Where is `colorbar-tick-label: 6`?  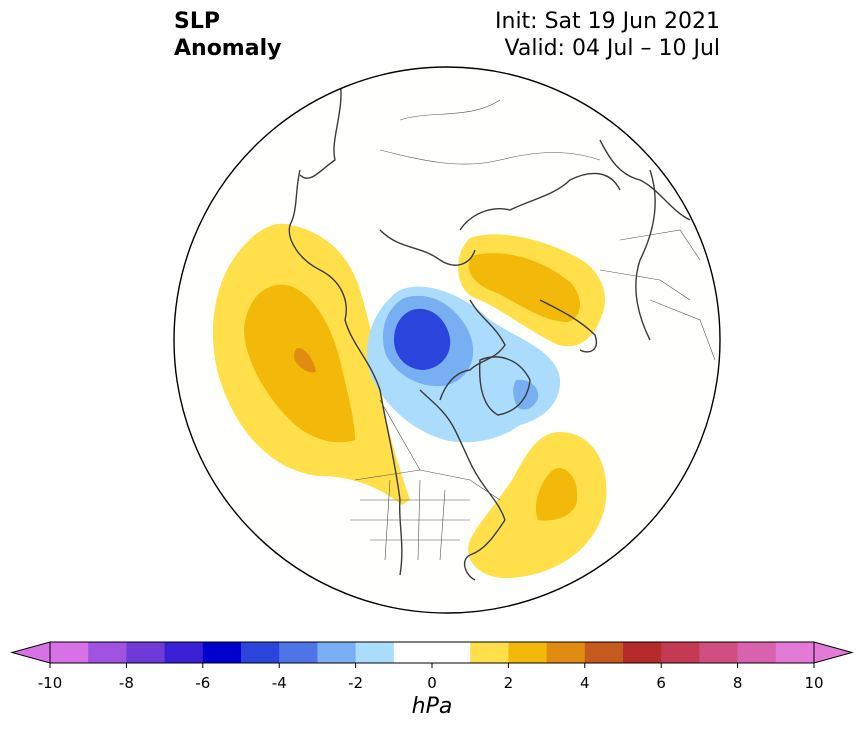
colorbar-tick-label: 6 is located at coordinates (661, 683).